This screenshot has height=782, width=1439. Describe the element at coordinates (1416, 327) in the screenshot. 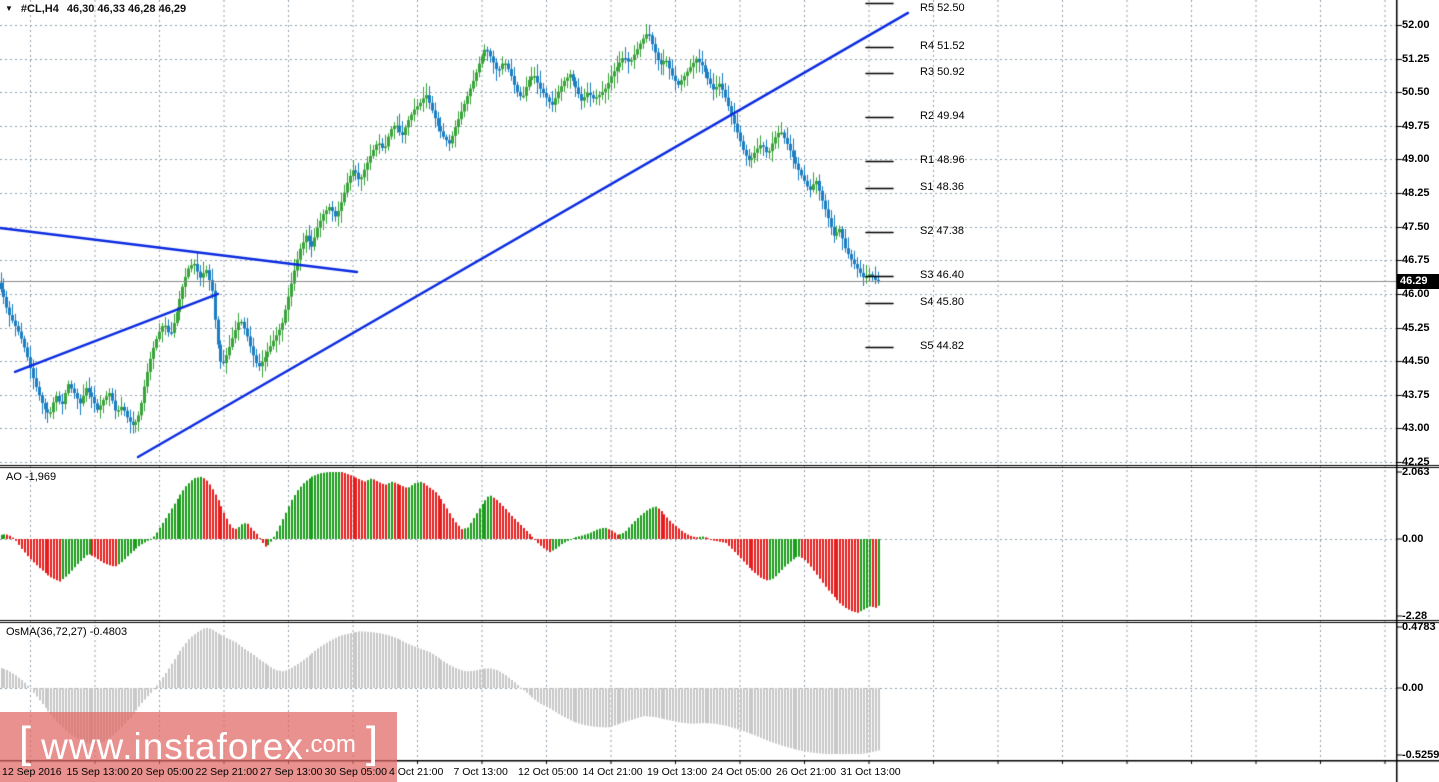

I see `price-tick-label: 45.25` at that location.